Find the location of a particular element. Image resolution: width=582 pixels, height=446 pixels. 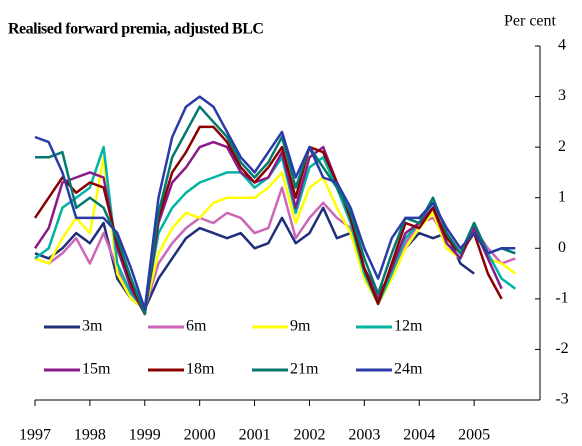

y-tick-label: 4 is located at coordinates (562, 45).